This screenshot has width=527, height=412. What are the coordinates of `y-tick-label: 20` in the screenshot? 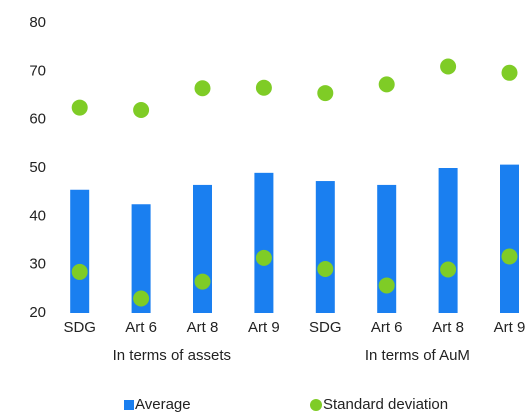 It's located at (37, 312).